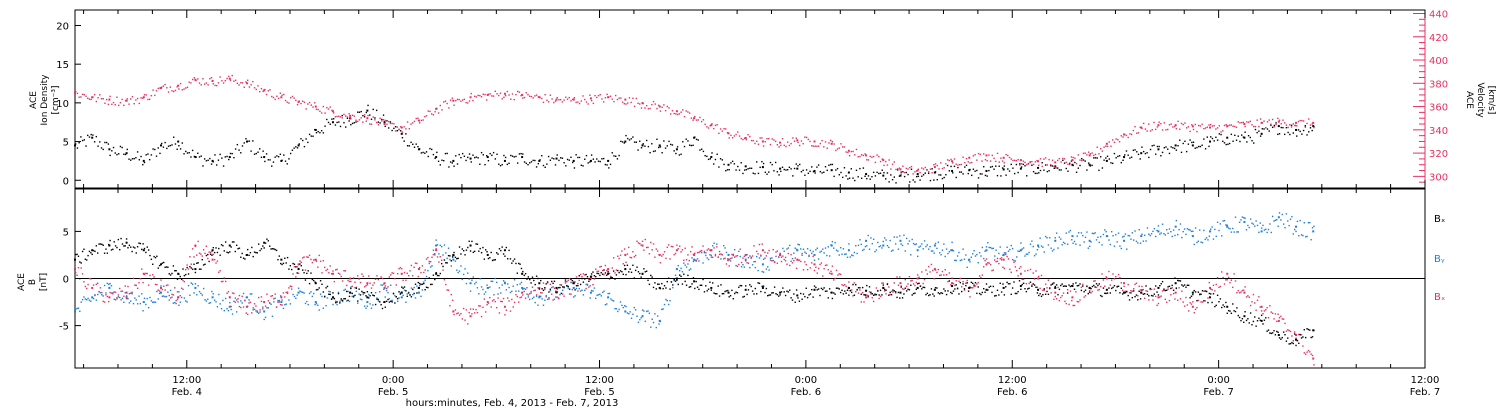 The width and height of the screenshot is (1500, 410). What do you see at coordinates (762, 264) in the screenshot?
I see `by-point` at bounding box center [762, 264].